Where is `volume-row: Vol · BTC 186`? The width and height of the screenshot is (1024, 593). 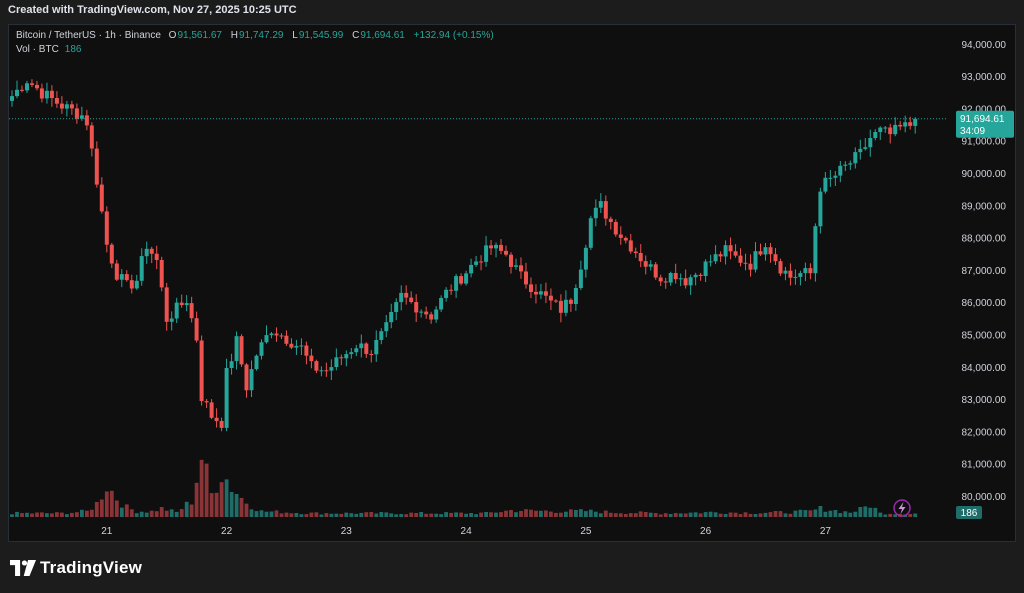
volume-row: Vol · BTC 186 is located at coordinates (258, 50).